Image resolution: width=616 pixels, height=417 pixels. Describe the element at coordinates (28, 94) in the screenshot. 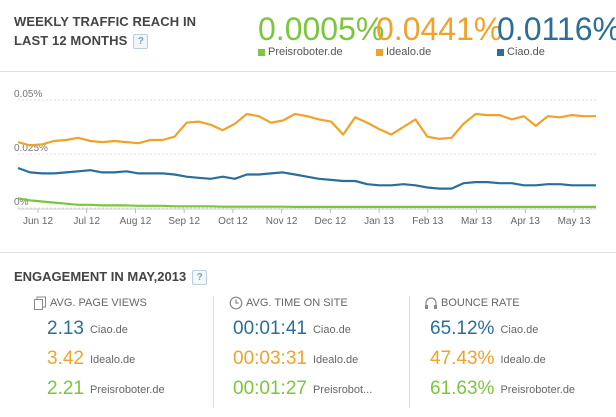

I see `y-tick-label: 0.05%` at that location.